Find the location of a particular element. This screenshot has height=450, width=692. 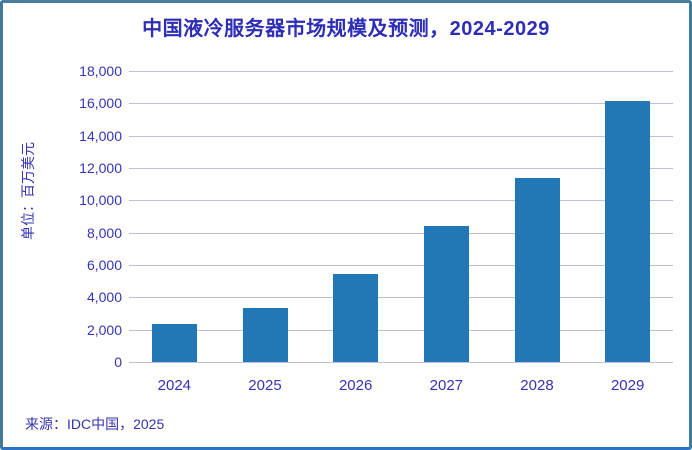

y-tick-label: 10,000 is located at coordinates (100, 200).